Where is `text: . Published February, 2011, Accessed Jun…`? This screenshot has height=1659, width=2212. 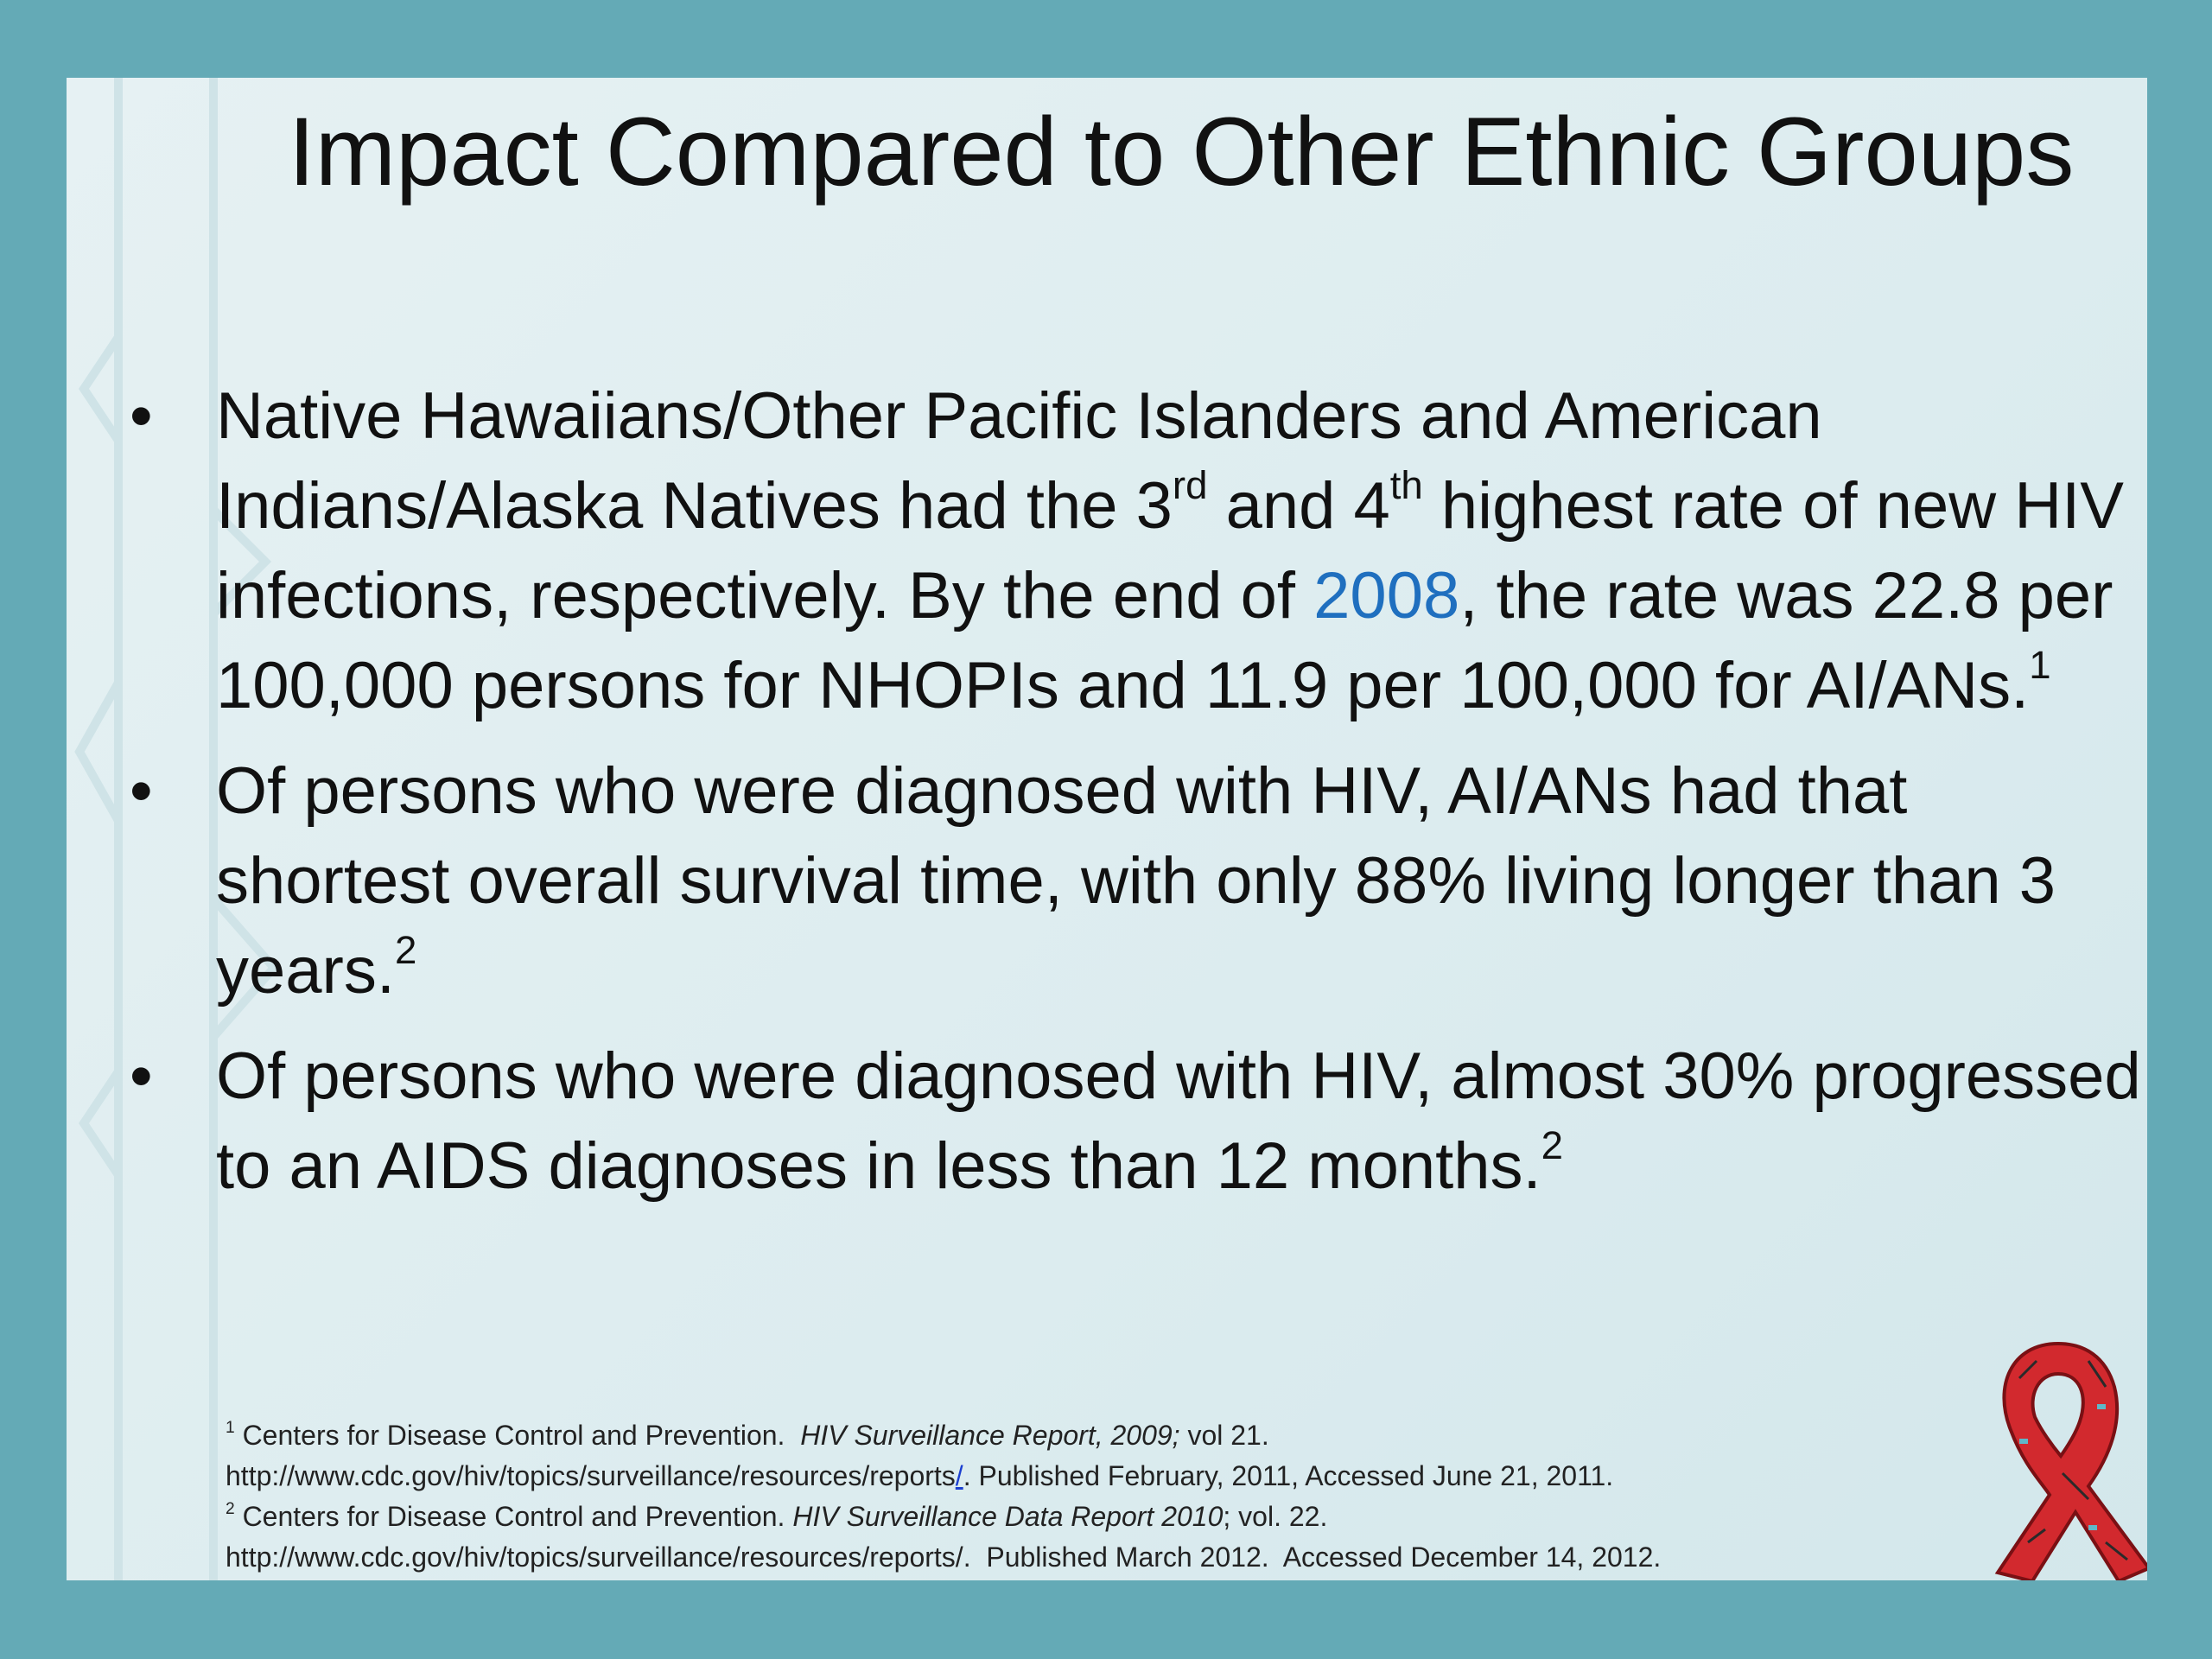 text: . Published February, 2011, Accessed Jun… is located at coordinates (1288, 1475).